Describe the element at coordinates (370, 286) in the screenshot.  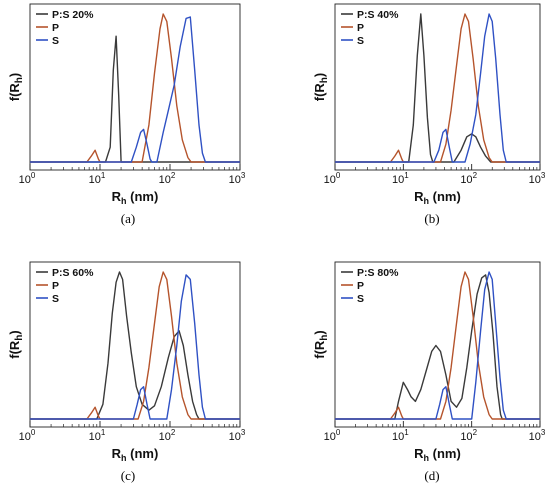
I see `legend: P:S 80%PS` at that location.